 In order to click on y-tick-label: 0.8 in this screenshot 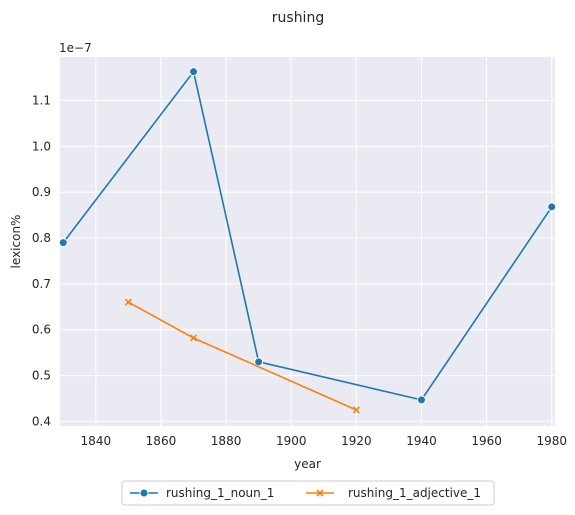, I will do `click(41, 238)`.